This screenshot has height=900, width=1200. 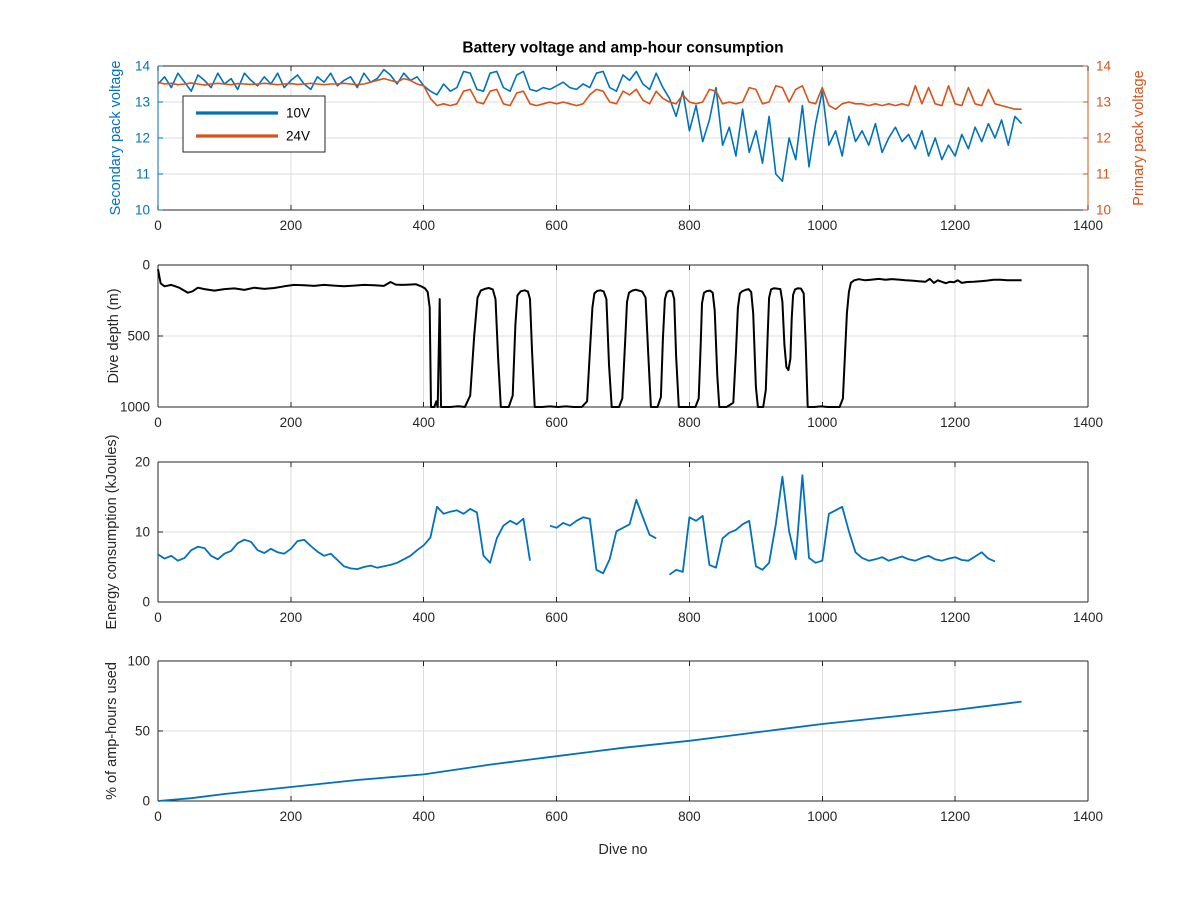 What do you see at coordinates (142, 102) in the screenshot?
I see `y-tick-label: 13` at bounding box center [142, 102].